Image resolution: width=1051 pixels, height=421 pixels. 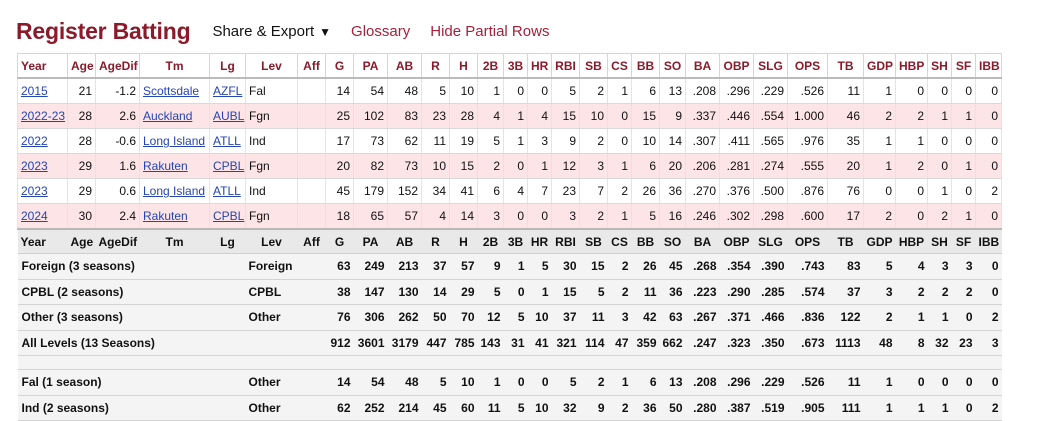 What do you see at coordinates (672, 241) in the screenshot?
I see `repeat-column-header-so: SO` at bounding box center [672, 241].